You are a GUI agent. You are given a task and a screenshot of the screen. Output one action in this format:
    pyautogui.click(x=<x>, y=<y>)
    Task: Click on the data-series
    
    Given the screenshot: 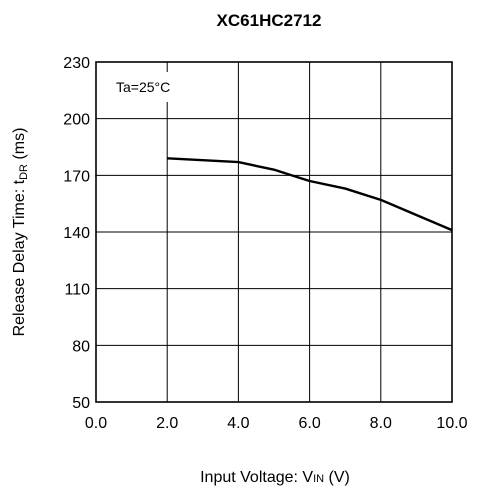 What is the action you would take?
    pyautogui.click(x=310, y=194)
    